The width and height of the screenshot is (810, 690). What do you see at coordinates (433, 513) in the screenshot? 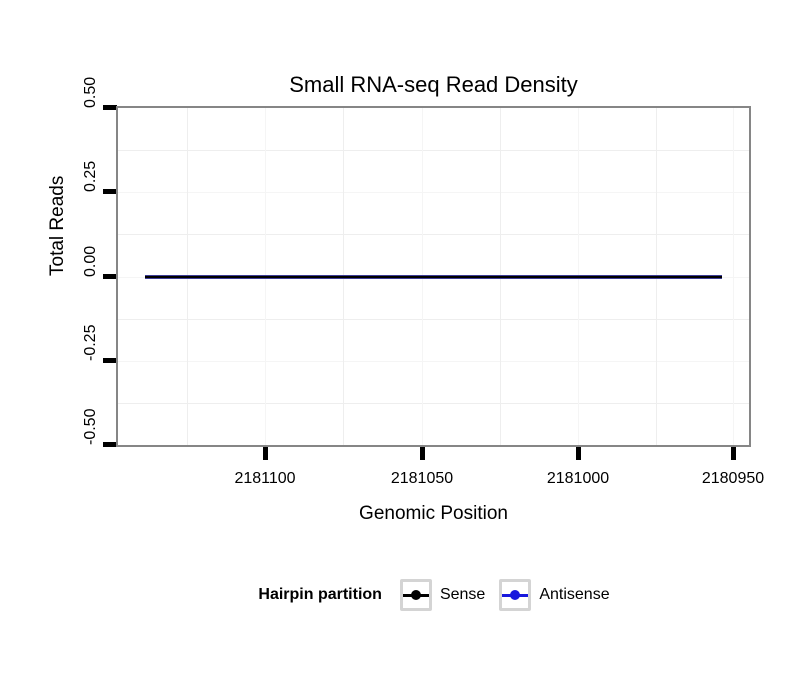
I see `x-axis-title: Genomic Position` at bounding box center [433, 513].